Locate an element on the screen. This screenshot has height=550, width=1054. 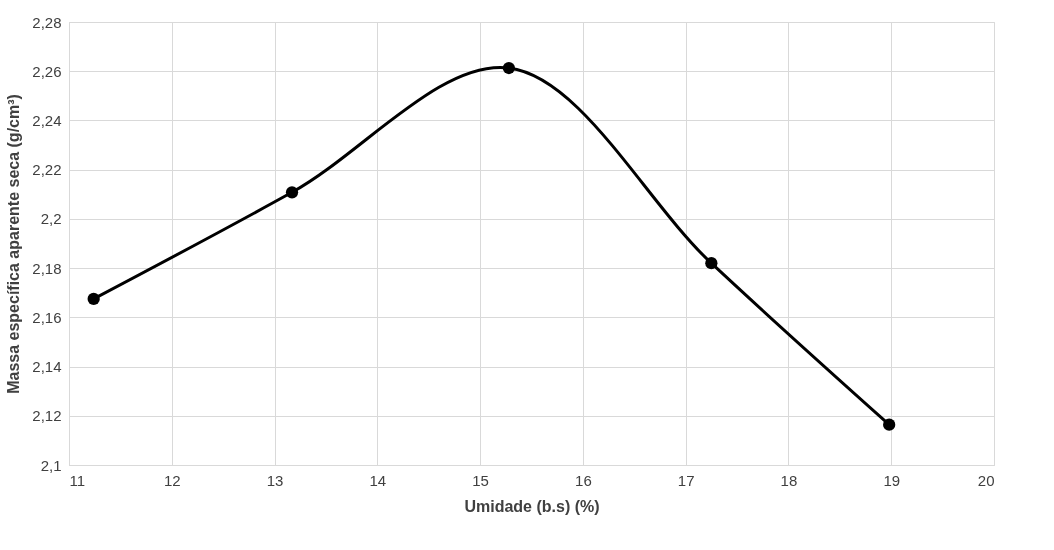
y-tick-label: 2,16 is located at coordinates (47, 317).